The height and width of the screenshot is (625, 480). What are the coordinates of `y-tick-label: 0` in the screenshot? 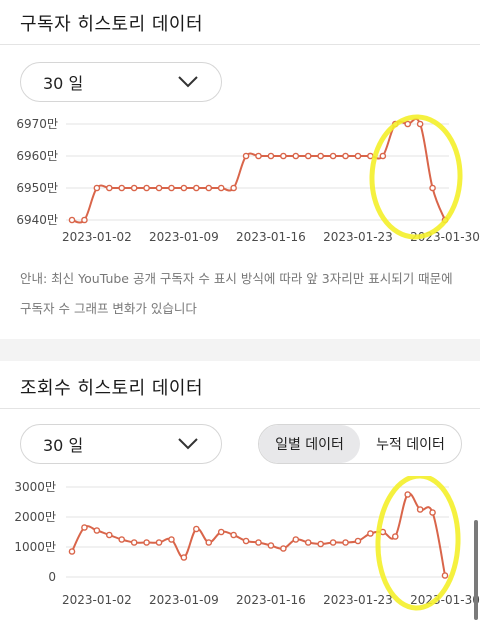 It's located at (52, 577).